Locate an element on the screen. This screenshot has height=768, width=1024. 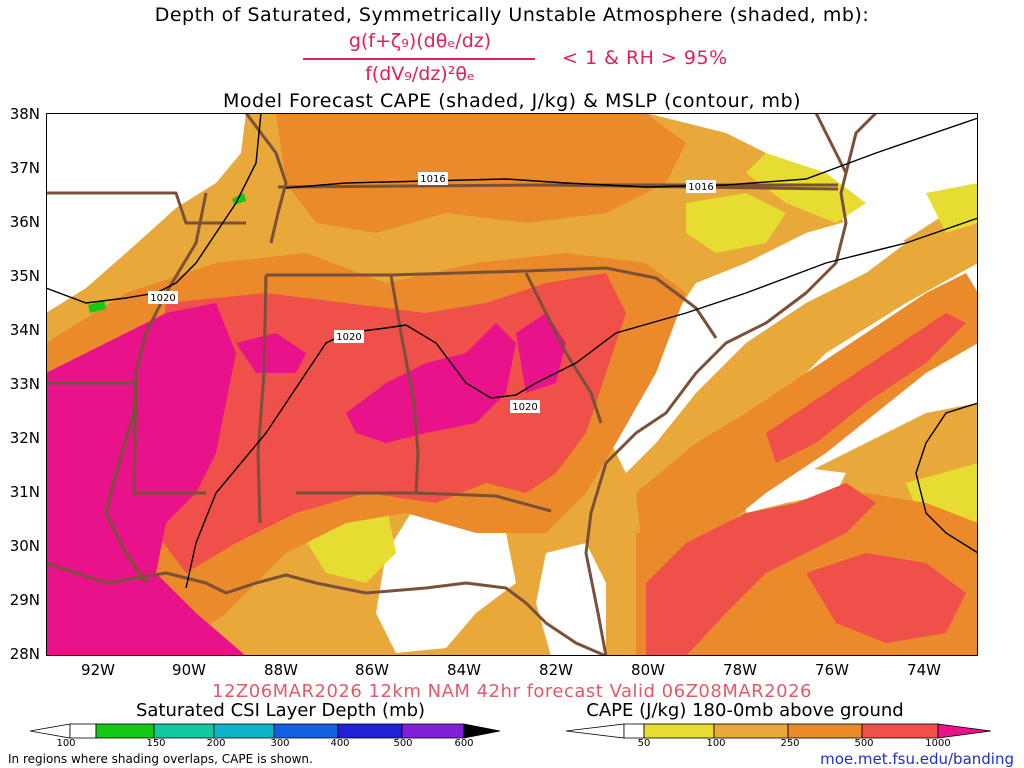
isobar-label-2: 1016 is located at coordinates (700, 187).